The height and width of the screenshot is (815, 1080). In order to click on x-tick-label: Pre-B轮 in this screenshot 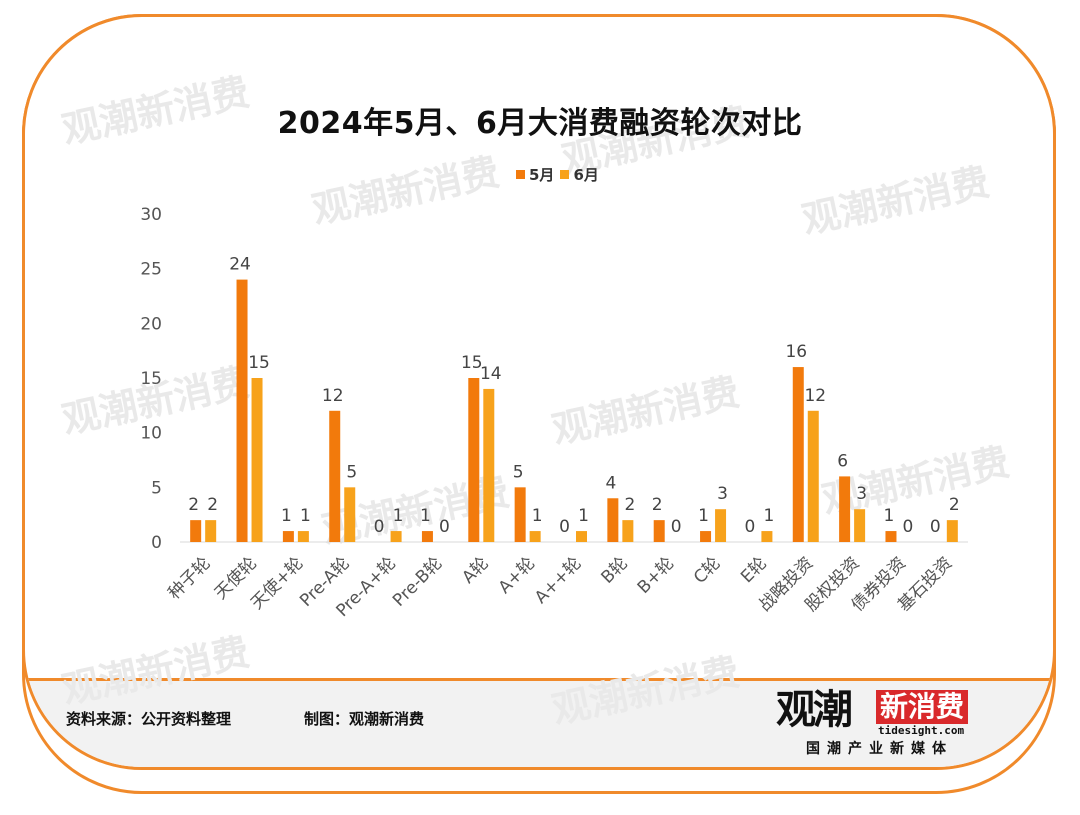, I will do `click(417, 581)`.